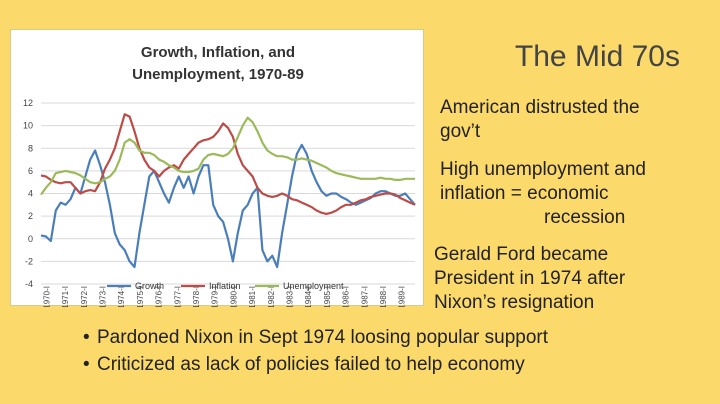 The image size is (720, 404). I want to click on legend-label: Inflation, so click(225, 286).